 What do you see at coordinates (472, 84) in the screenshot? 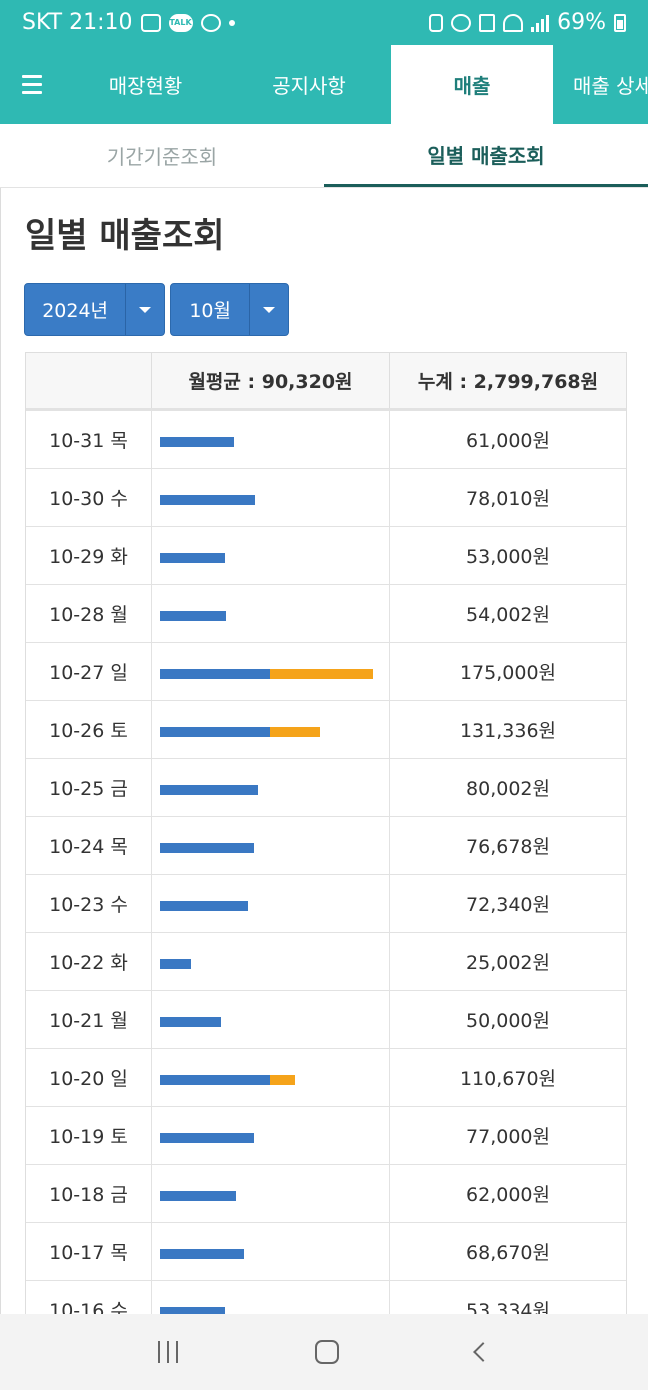
I see `tab-sales: 매출` at bounding box center [472, 84].